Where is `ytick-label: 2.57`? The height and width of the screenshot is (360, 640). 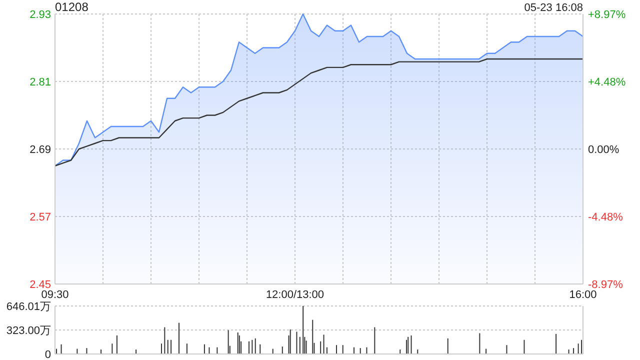 ytick-label: 2.57 is located at coordinates (40, 218).